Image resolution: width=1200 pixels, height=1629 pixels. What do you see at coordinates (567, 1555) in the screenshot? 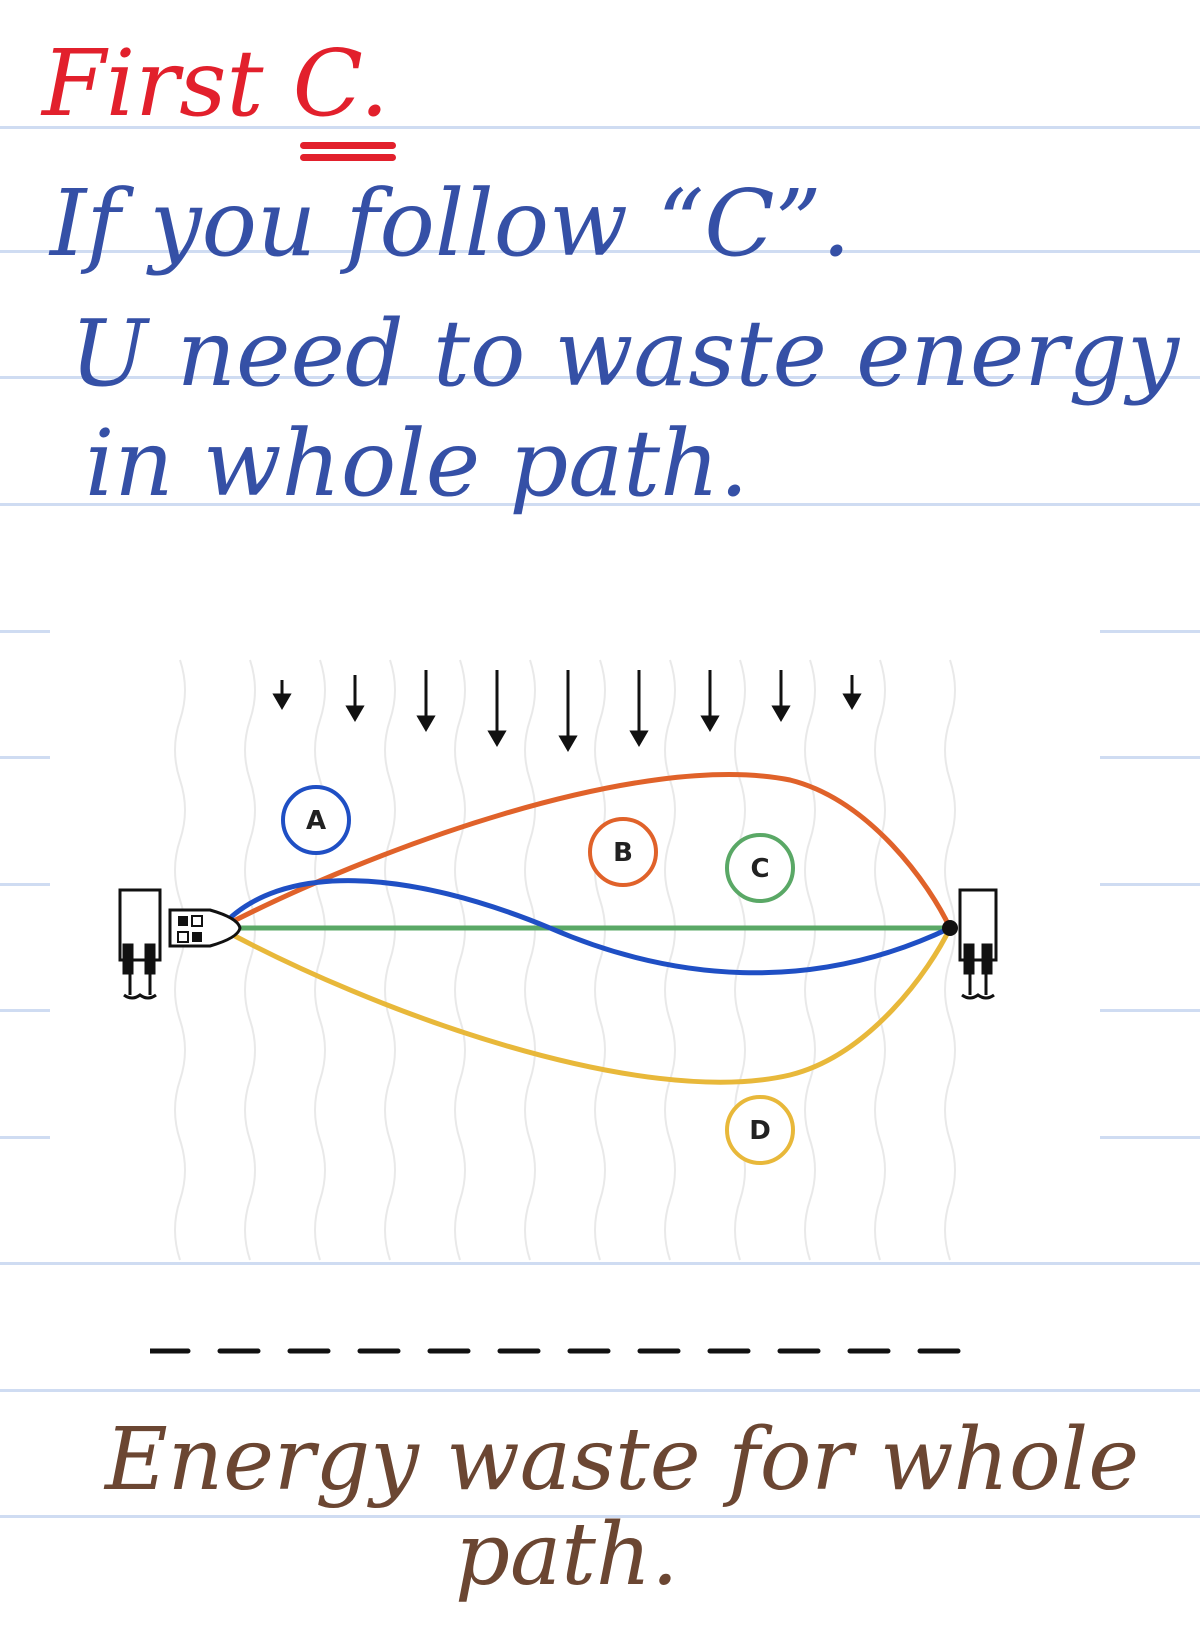
I see `note-line-5: path.` at bounding box center [567, 1555].